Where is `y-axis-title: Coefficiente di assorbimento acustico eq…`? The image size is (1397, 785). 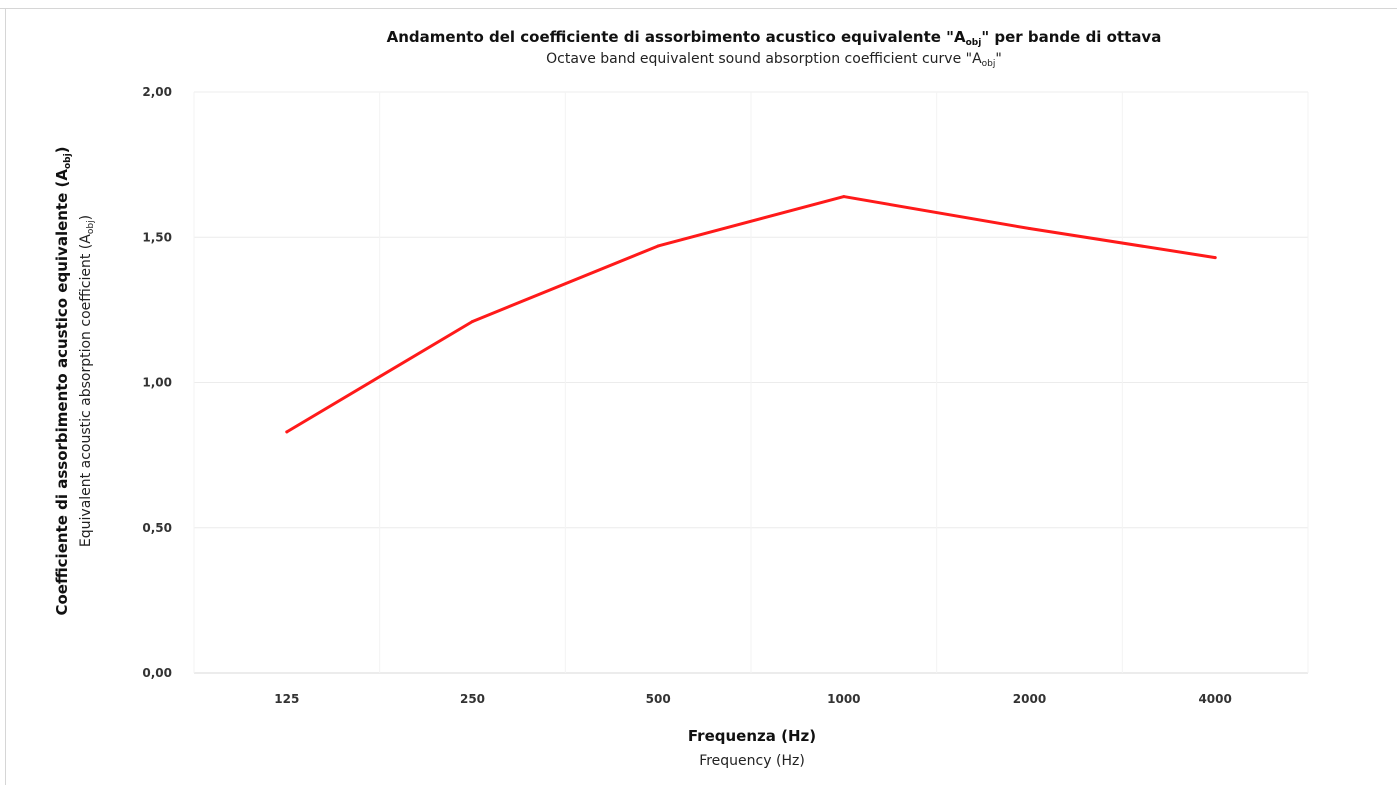
y-axis-title: Coefficiente di assorbimento acustico eq… is located at coordinates (63, 380).